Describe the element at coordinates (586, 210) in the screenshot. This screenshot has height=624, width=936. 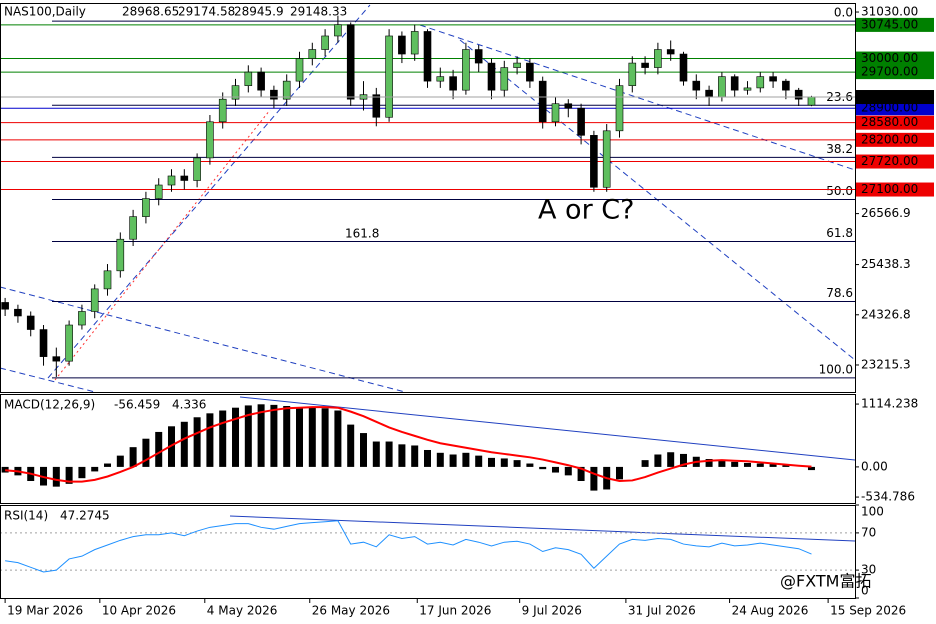
I see `annotation: A or C?` at that location.